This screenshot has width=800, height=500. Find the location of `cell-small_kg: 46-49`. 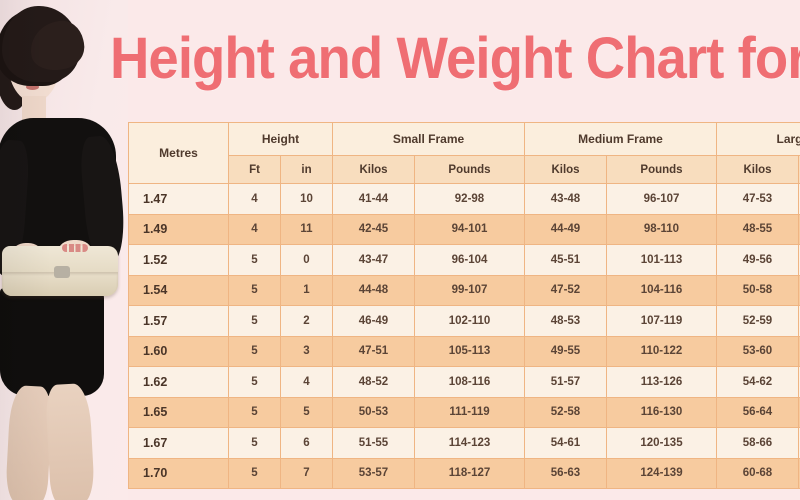

cell-small_kg: 46-49 is located at coordinates (373, 321).